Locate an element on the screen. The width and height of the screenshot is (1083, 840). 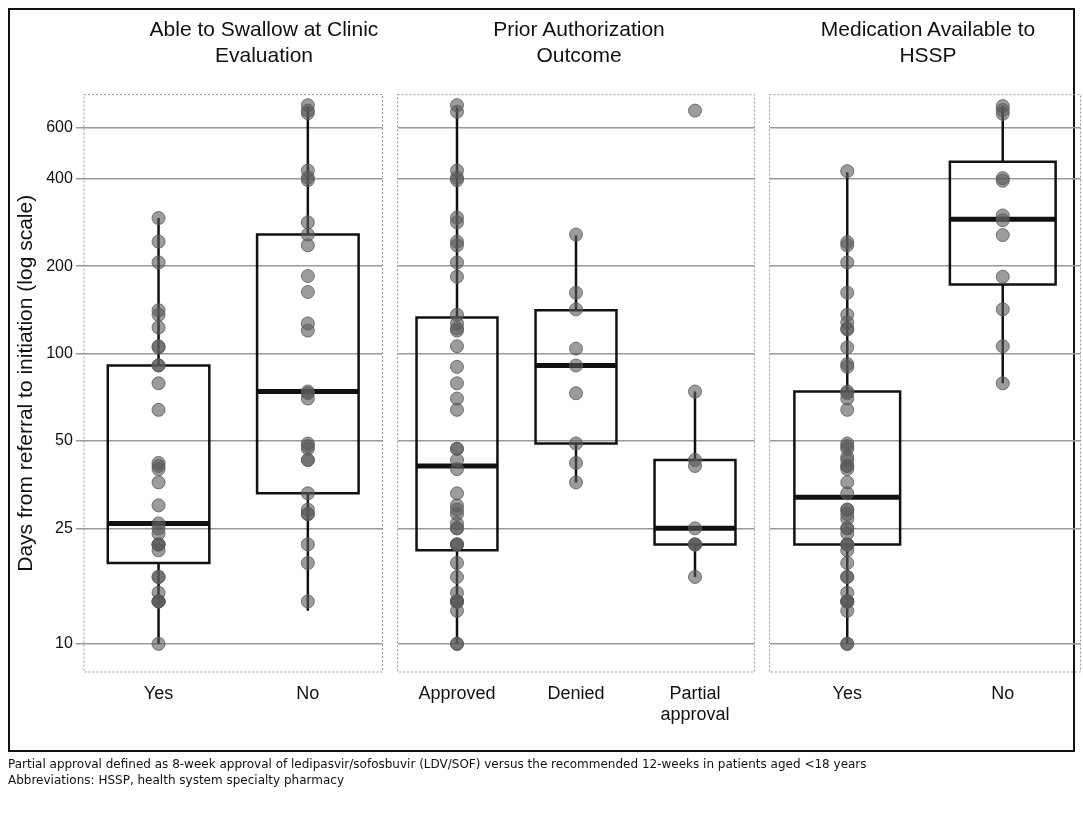
y-tick-label: 25 is located at coordinates (64, 527).